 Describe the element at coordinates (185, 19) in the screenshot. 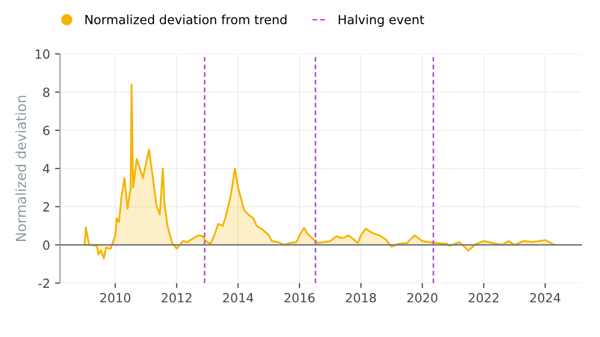

I see `legend-label: Normalized deviation from trend` at that location.